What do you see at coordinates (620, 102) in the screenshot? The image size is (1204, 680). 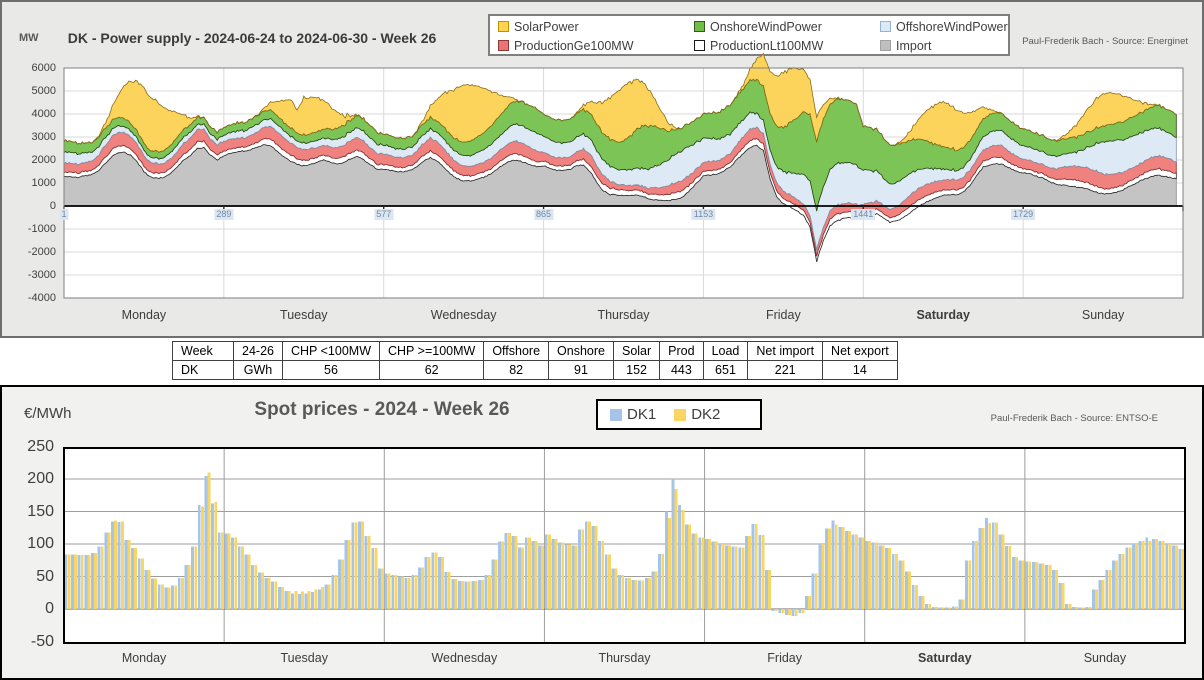 I see `area-band-solarpower` at bounding box center [620, 102].